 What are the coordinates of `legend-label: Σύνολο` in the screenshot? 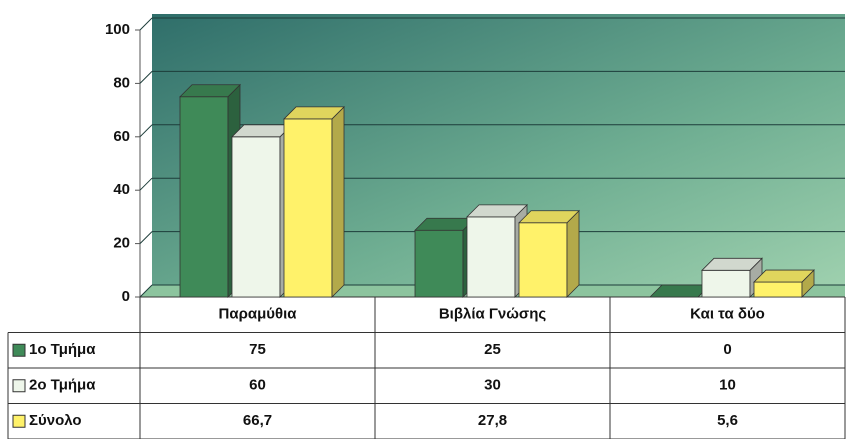 It's located at (55, 420).